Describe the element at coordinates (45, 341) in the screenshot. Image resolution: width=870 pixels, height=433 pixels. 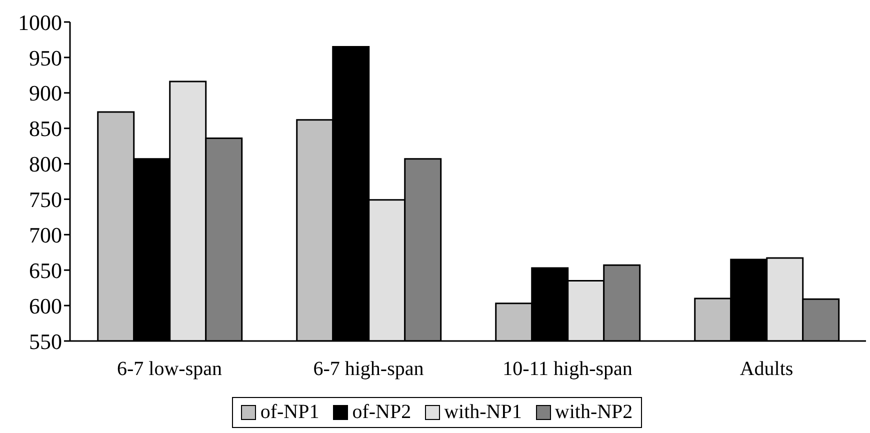
I see `y-tick-label: 550` at that location.